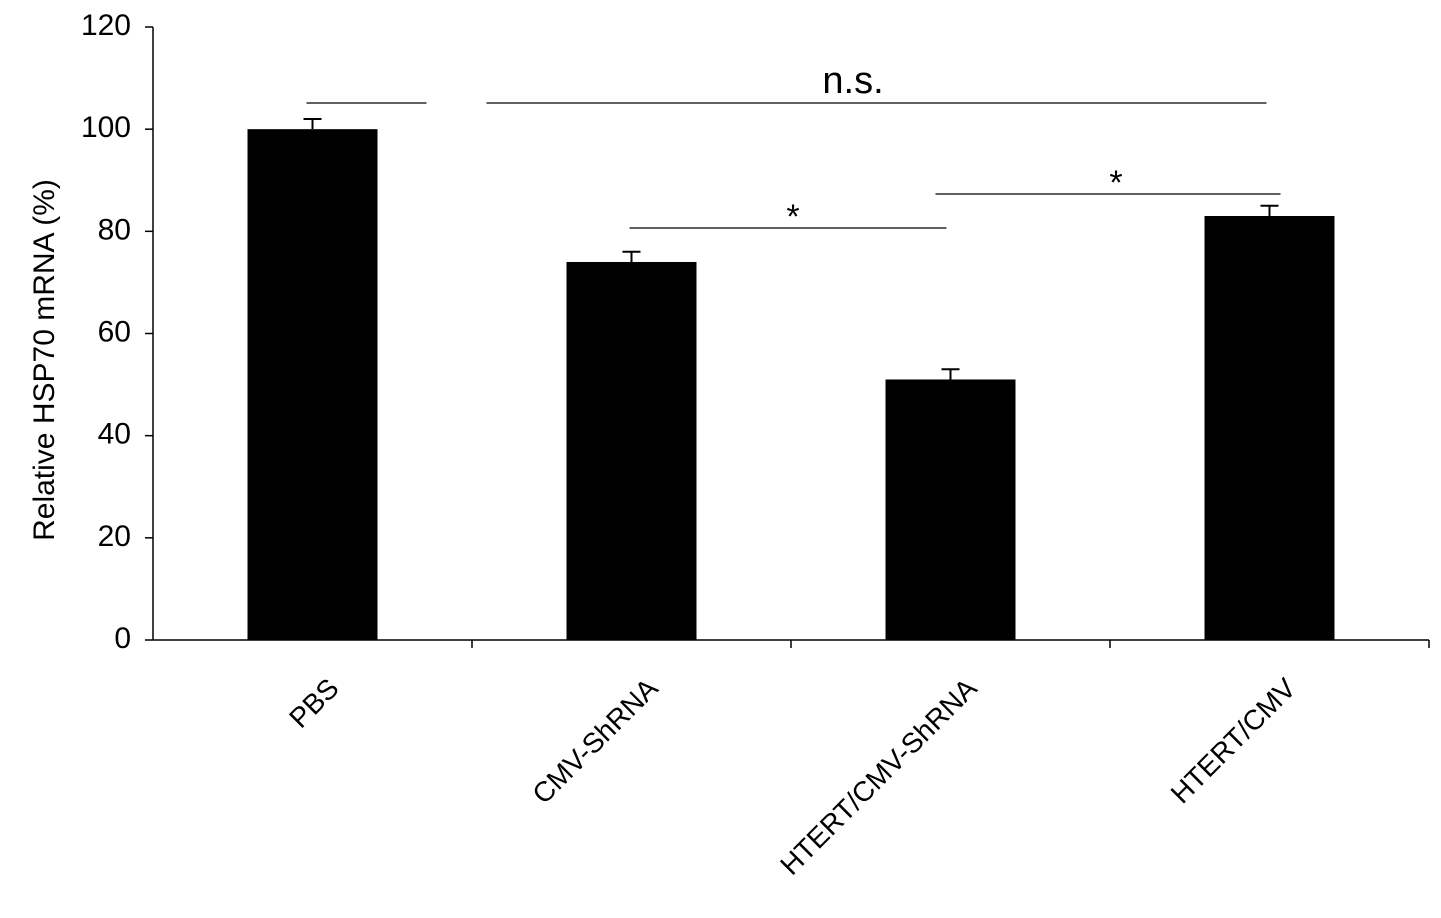 The height and width of the screenshot is (918, 1441). What do you see at coordinates (106, 127) in the screenshot?
I see `y-tick-label: 100` at bounding box center [106, 127].